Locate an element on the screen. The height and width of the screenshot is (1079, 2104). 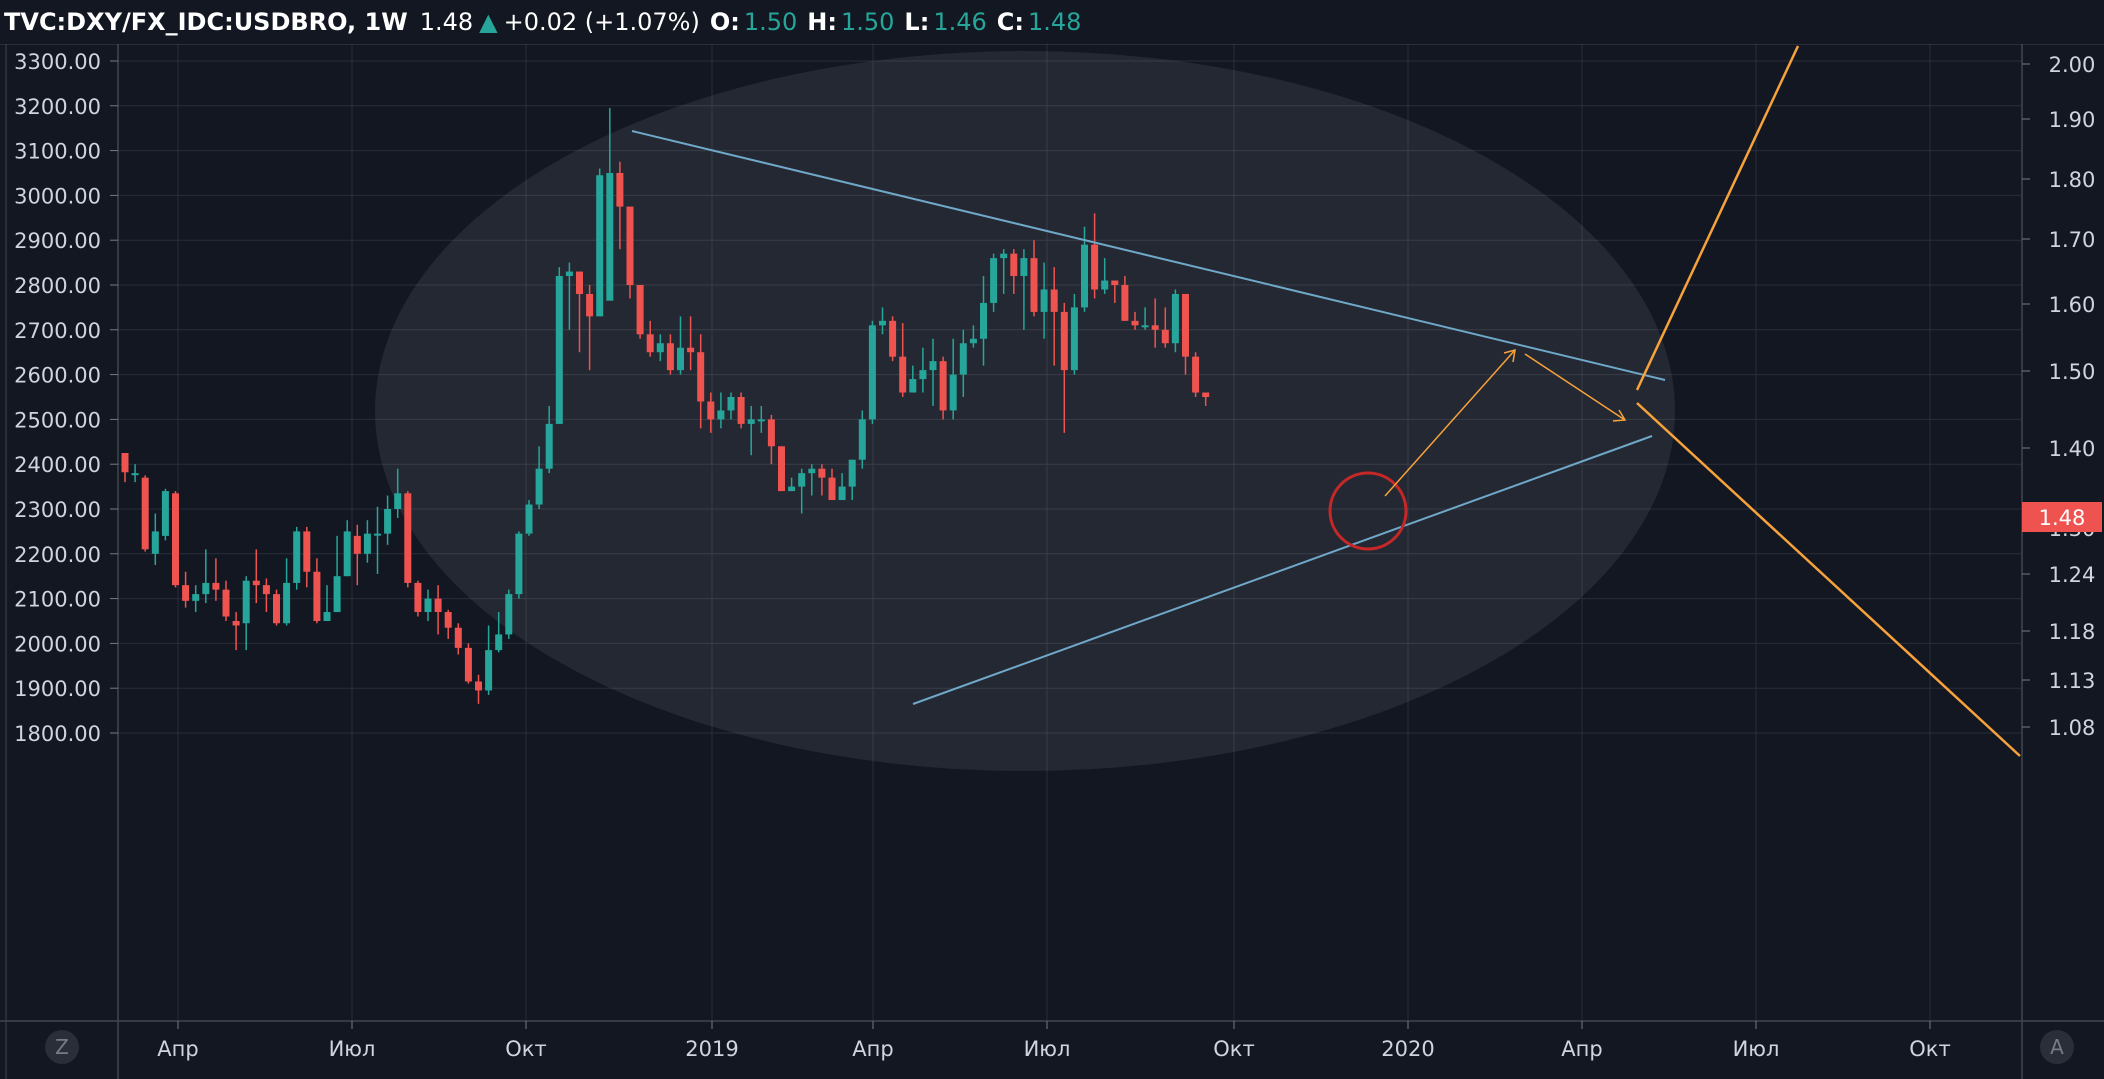
highlight-circle is located at coordinates (1368, 511).